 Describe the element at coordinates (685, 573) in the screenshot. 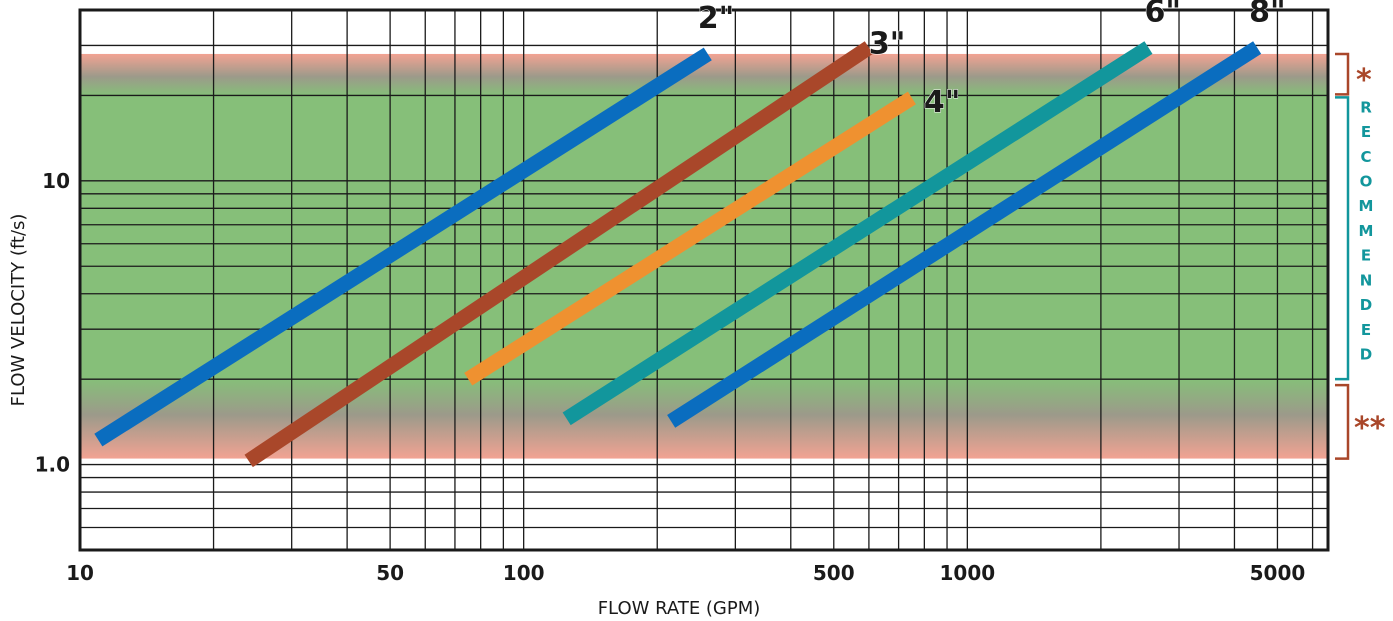

I see `x-axis-tick-labels: 10 50 100 500 1000 5000` at that location.